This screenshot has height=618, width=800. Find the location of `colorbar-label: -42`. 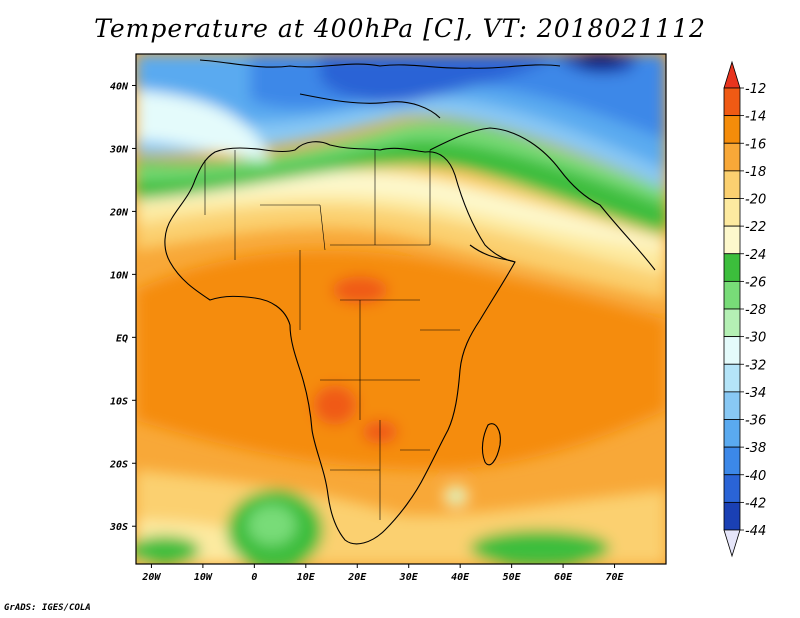

colorbar-label: -42 is located at coordinates (755, 503).